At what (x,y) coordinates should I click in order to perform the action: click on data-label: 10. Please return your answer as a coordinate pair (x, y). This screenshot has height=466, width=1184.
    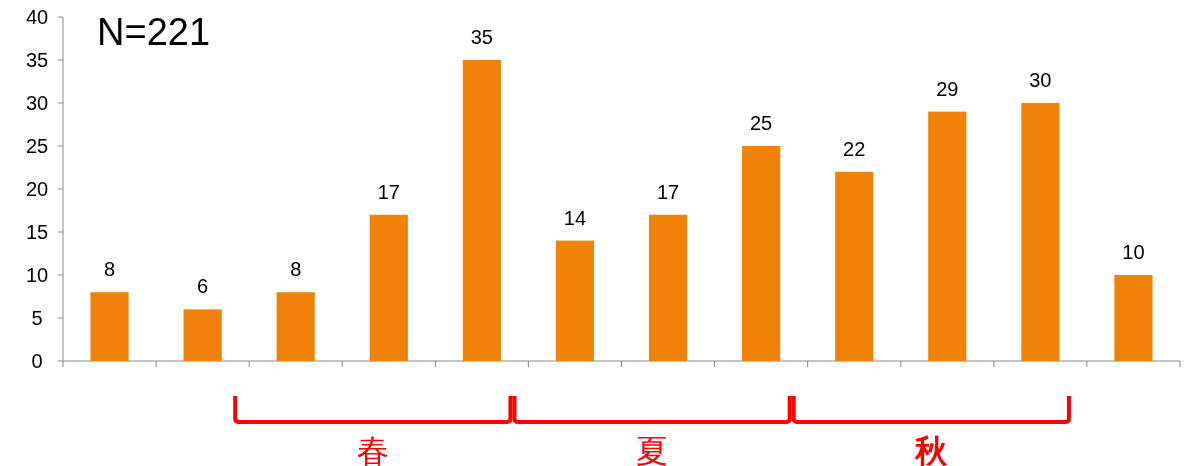
    Looking at the image, I should click on (1133, 252).